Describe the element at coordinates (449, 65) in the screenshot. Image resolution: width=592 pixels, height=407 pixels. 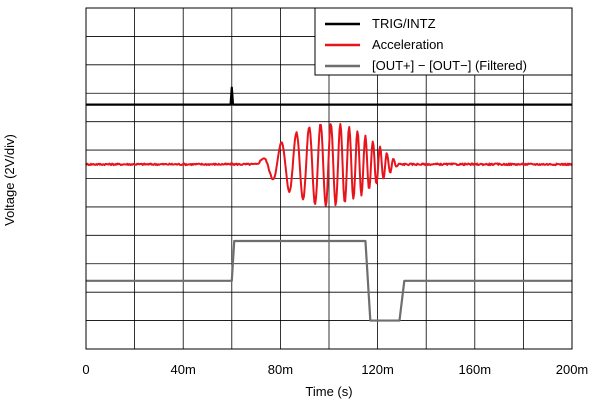
I see `legend-label: [OUT+] − [OUT−] (Filtered)` at that location.